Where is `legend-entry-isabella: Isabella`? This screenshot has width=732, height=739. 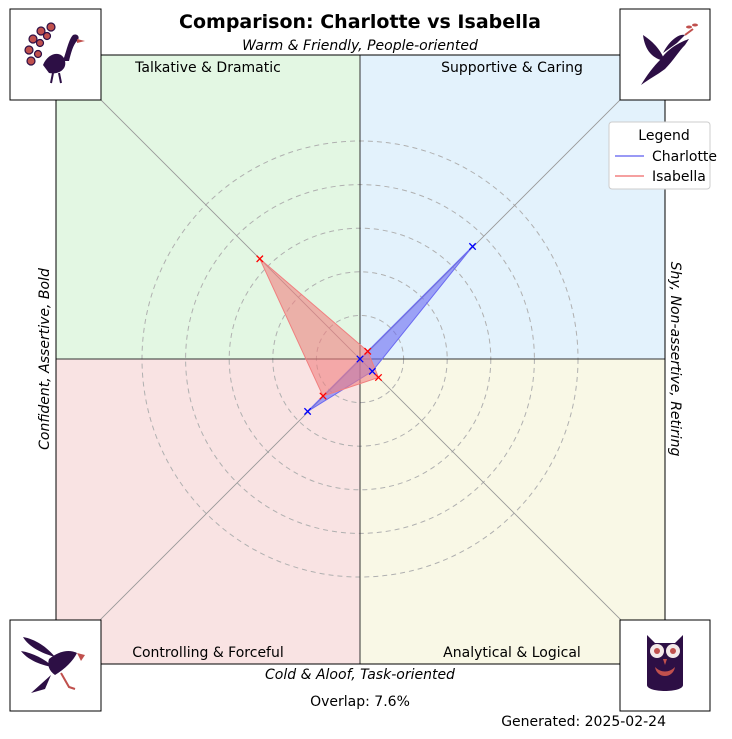 legend-entry-isabella: Isabella is located at coordinates (679, 177).